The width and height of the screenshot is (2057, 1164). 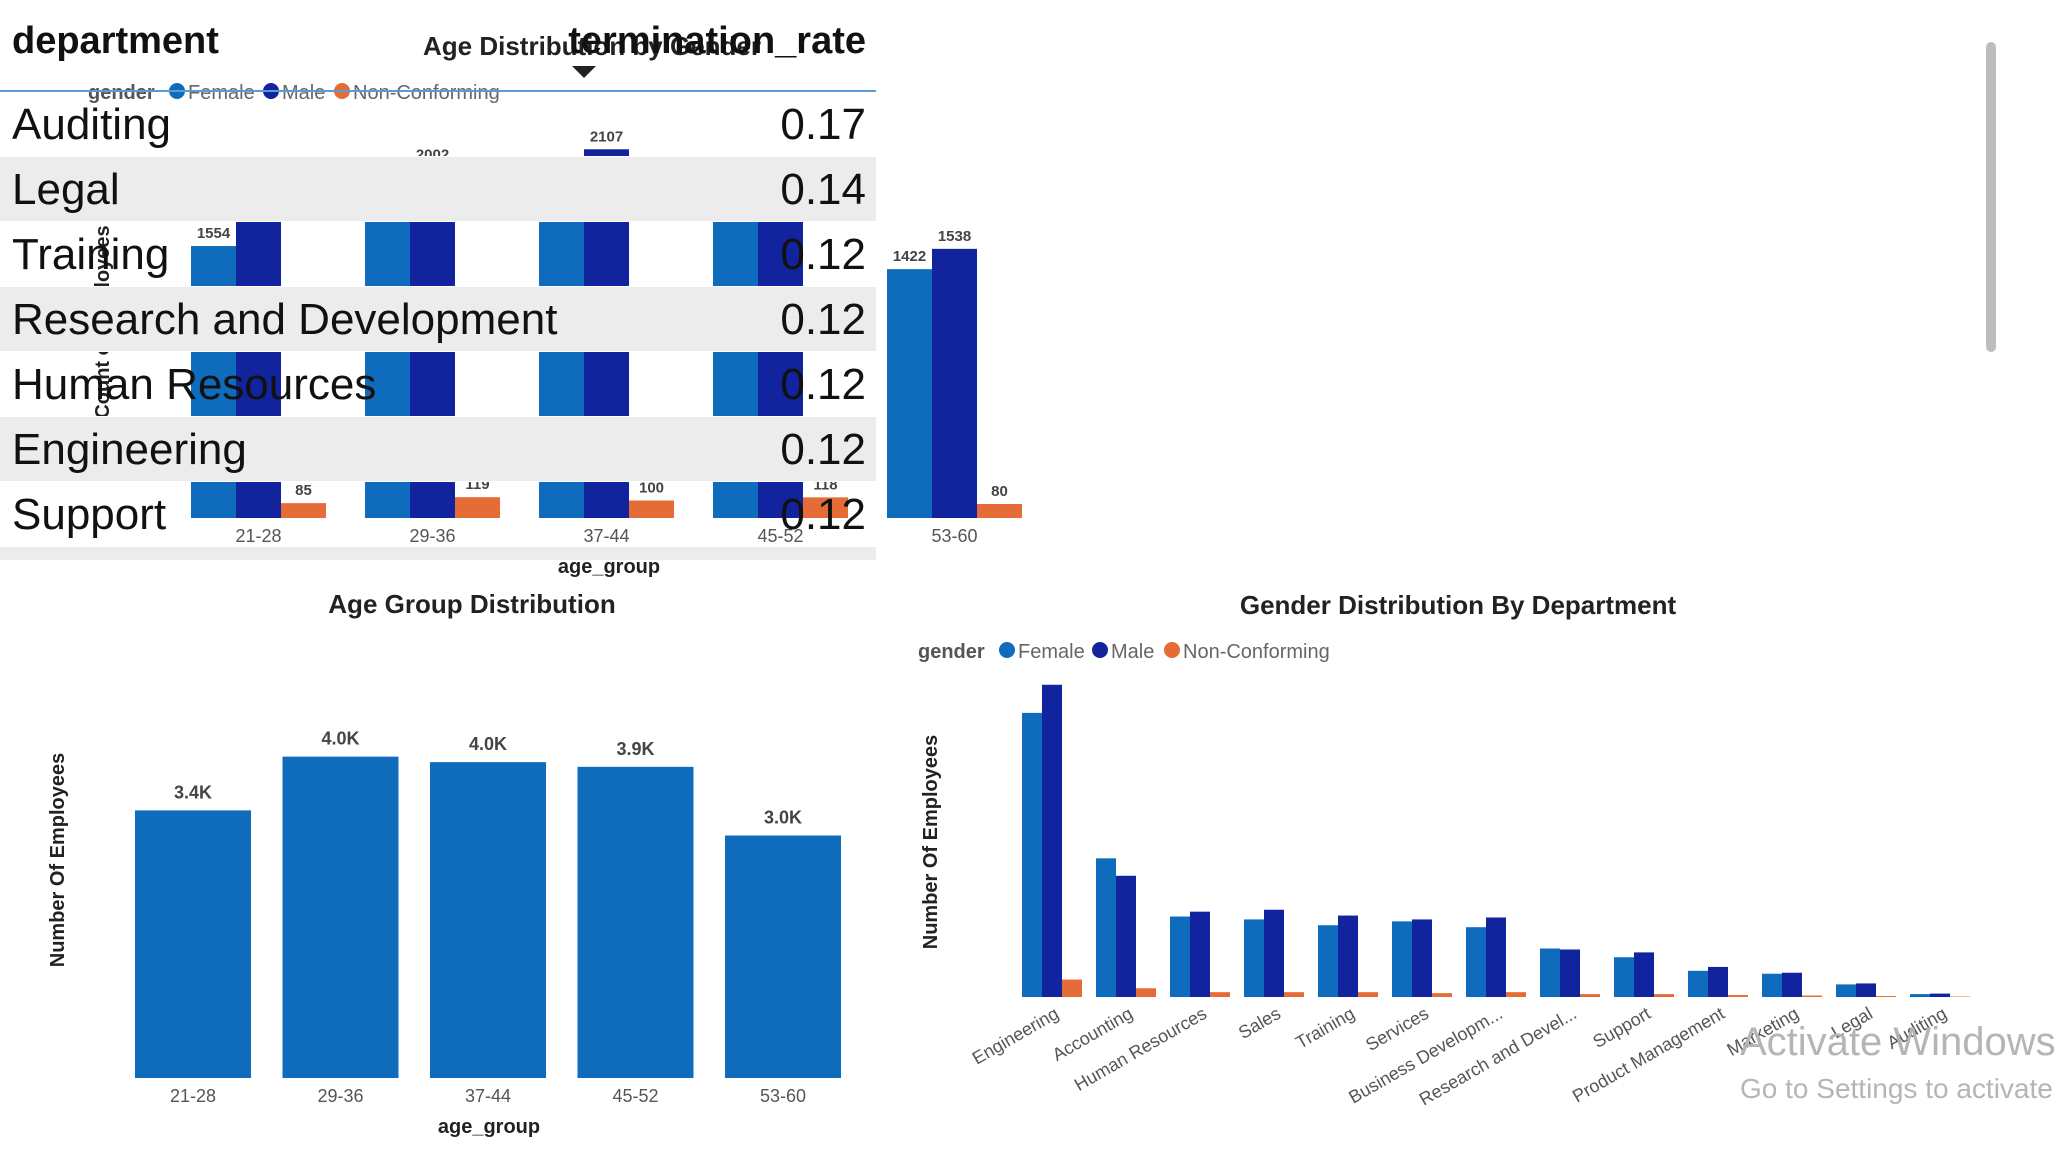 What do you see at coordinates (340, 1096) in the screenshot?
I see `x-tick-label: 29-36` at bounding box center [340, 1096].